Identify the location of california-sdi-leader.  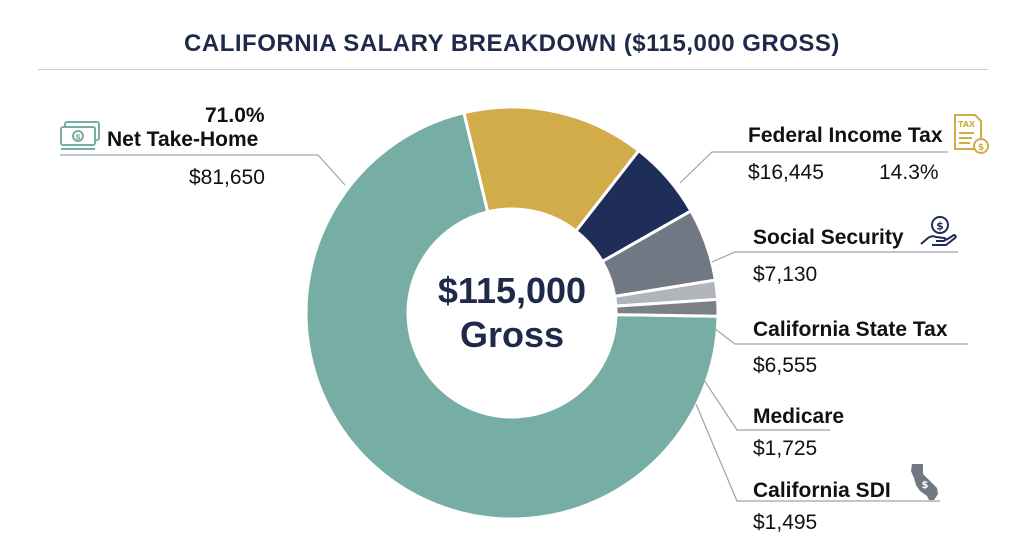
(817, 452).